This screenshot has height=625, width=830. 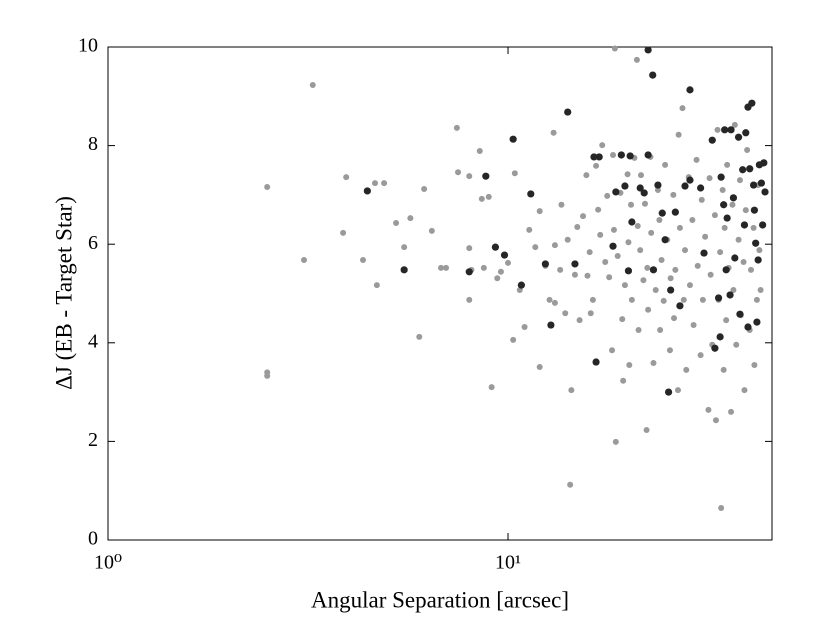 I want to click on x-tick-label: 10¹, so click(x=508, y=563).